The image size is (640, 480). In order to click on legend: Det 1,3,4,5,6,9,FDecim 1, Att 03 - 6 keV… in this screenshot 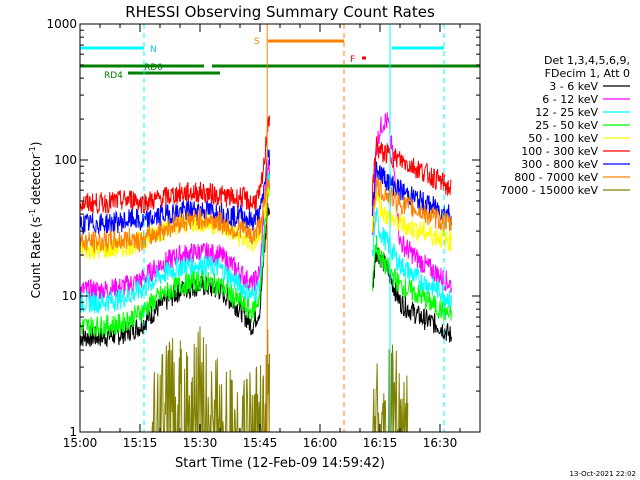, I will do `click(565, 125)`.